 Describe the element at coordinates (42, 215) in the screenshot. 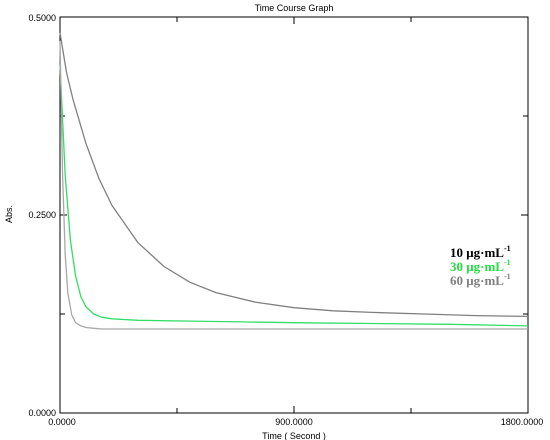

I see `y-tick-label: 0.2500` at that location.